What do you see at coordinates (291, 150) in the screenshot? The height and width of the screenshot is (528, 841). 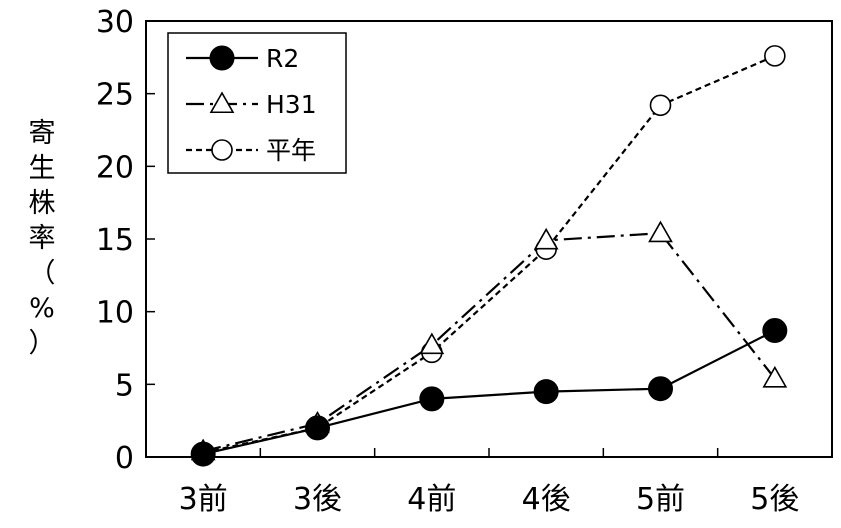 I see `legend-label: 平年` at bounding box center [291, 150].